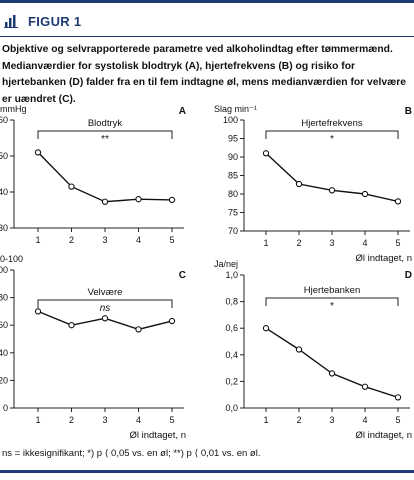  I want to click on y-tick-label: 90, so click(233, 157).